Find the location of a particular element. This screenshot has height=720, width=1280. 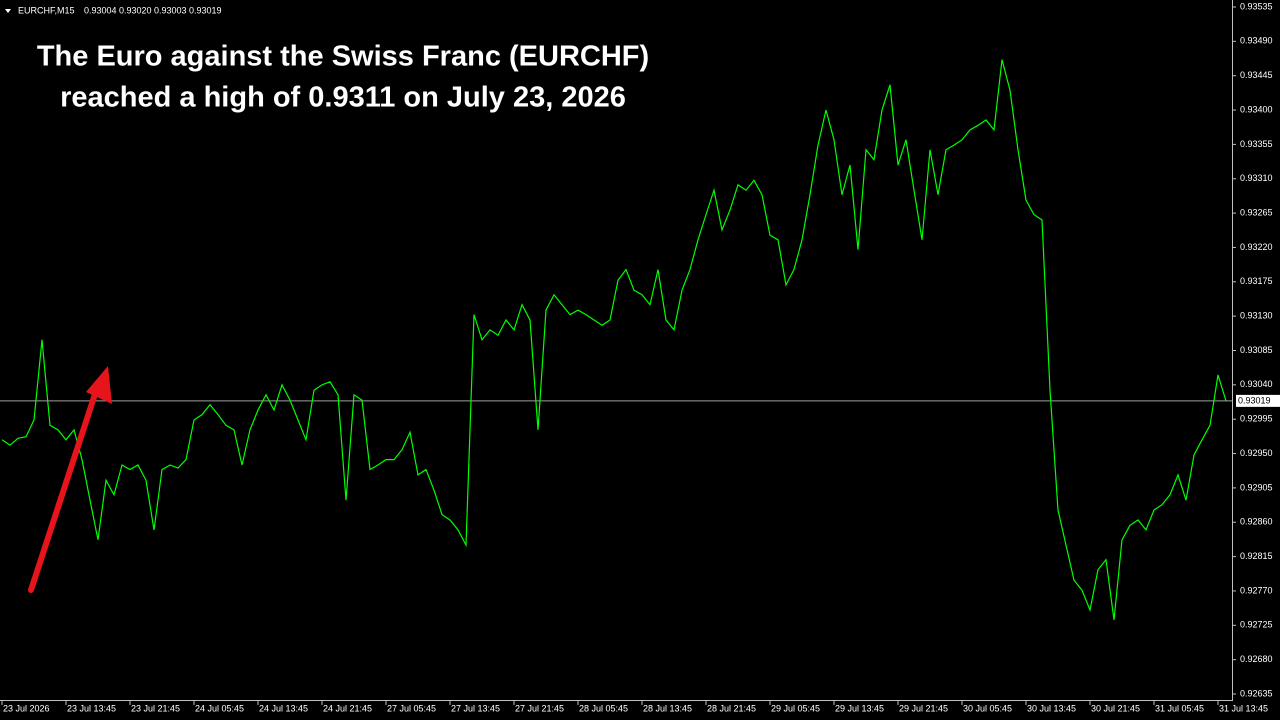

y-tick-label: 0.93535 is located at coordinates (1256, 6).